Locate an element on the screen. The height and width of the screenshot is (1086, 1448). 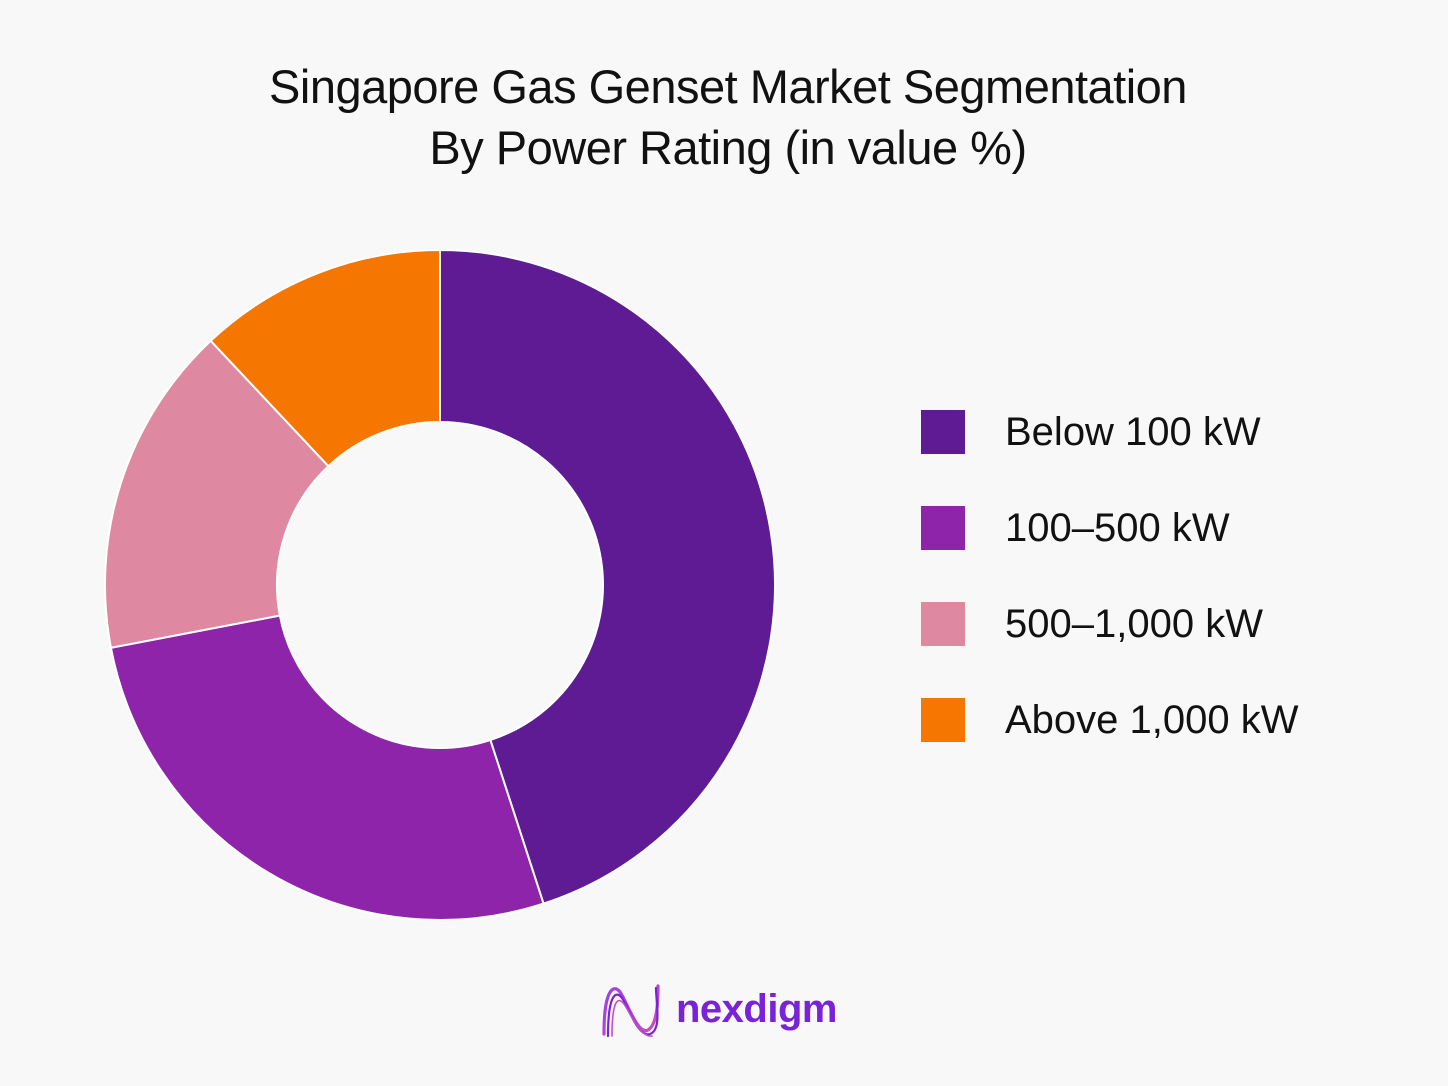
legend-swatch-above-1000-kw is located at coordinates (943, 720).